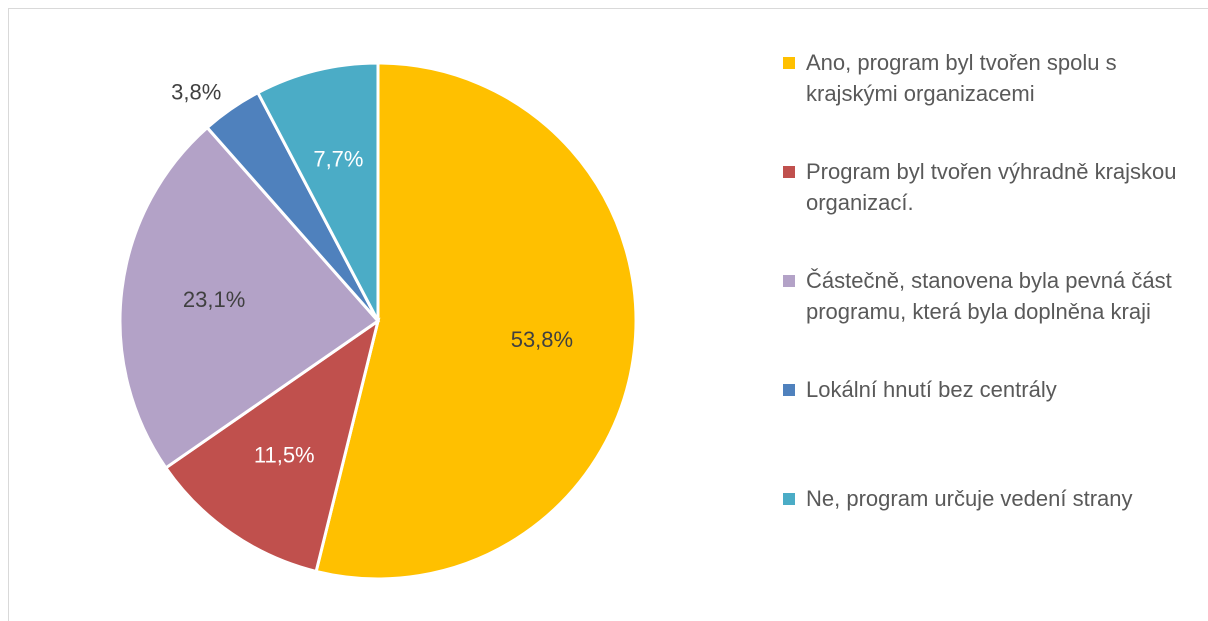 The image size is (1208, 621). I want to click on data-label: 11,5%, so click(284, 455).